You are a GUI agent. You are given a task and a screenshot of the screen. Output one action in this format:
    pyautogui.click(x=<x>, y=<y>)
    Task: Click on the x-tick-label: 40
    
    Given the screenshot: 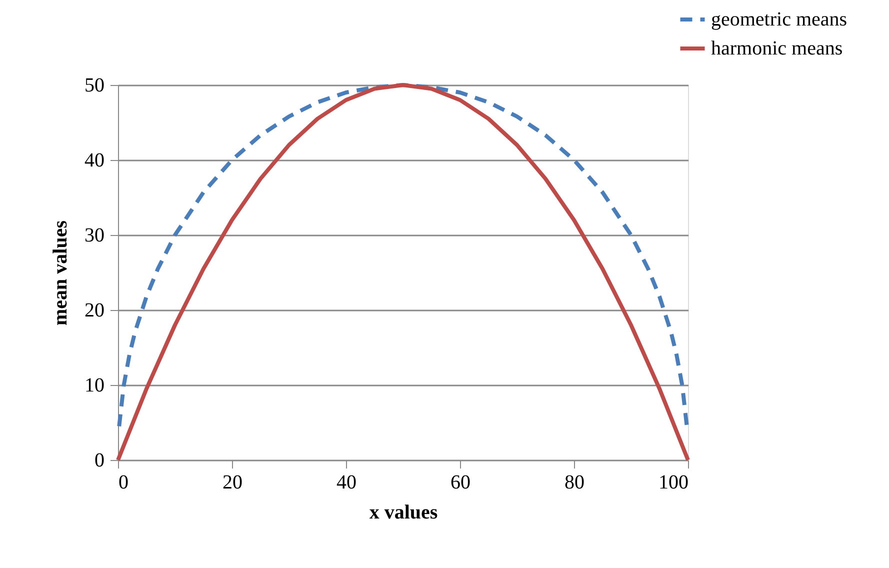 What is the action you would take?
    pyautogui.click(x=346, y=483)
    